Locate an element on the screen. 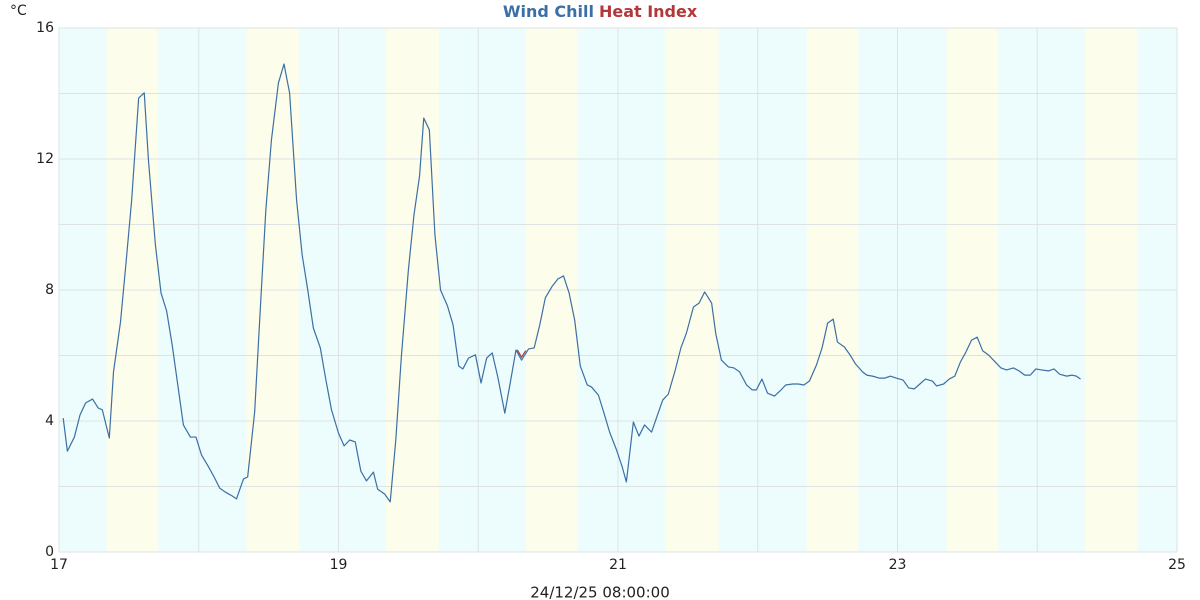 This screenshot has width=1200, height=600. x-tick-label: 17 is located at coordinates (59, 565).